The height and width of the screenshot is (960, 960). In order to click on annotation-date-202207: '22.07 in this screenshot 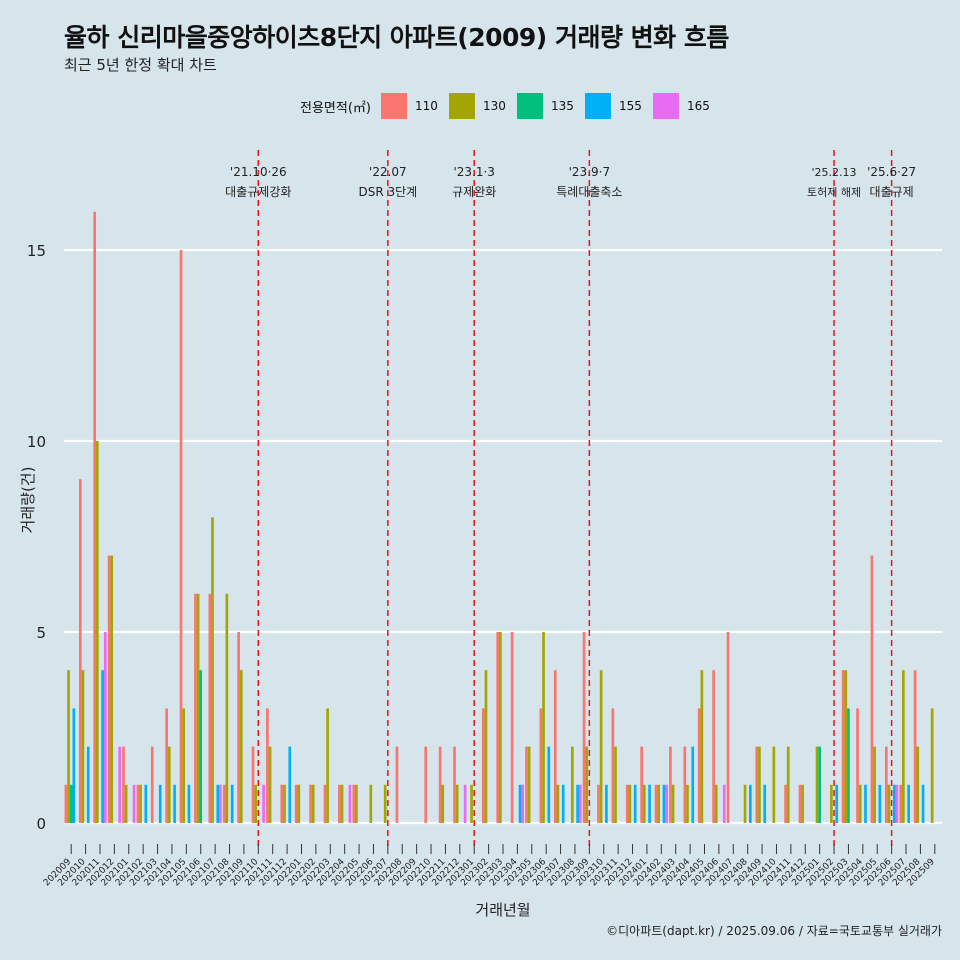, I will do `click(388, 172)`.